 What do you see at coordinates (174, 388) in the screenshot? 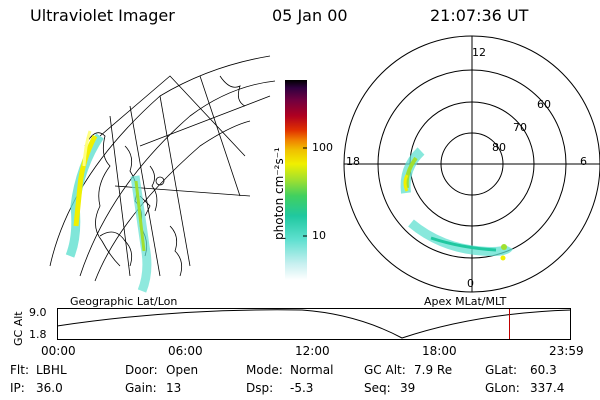
I see `info-gain-val: 13` at bounding box center [174, 388].